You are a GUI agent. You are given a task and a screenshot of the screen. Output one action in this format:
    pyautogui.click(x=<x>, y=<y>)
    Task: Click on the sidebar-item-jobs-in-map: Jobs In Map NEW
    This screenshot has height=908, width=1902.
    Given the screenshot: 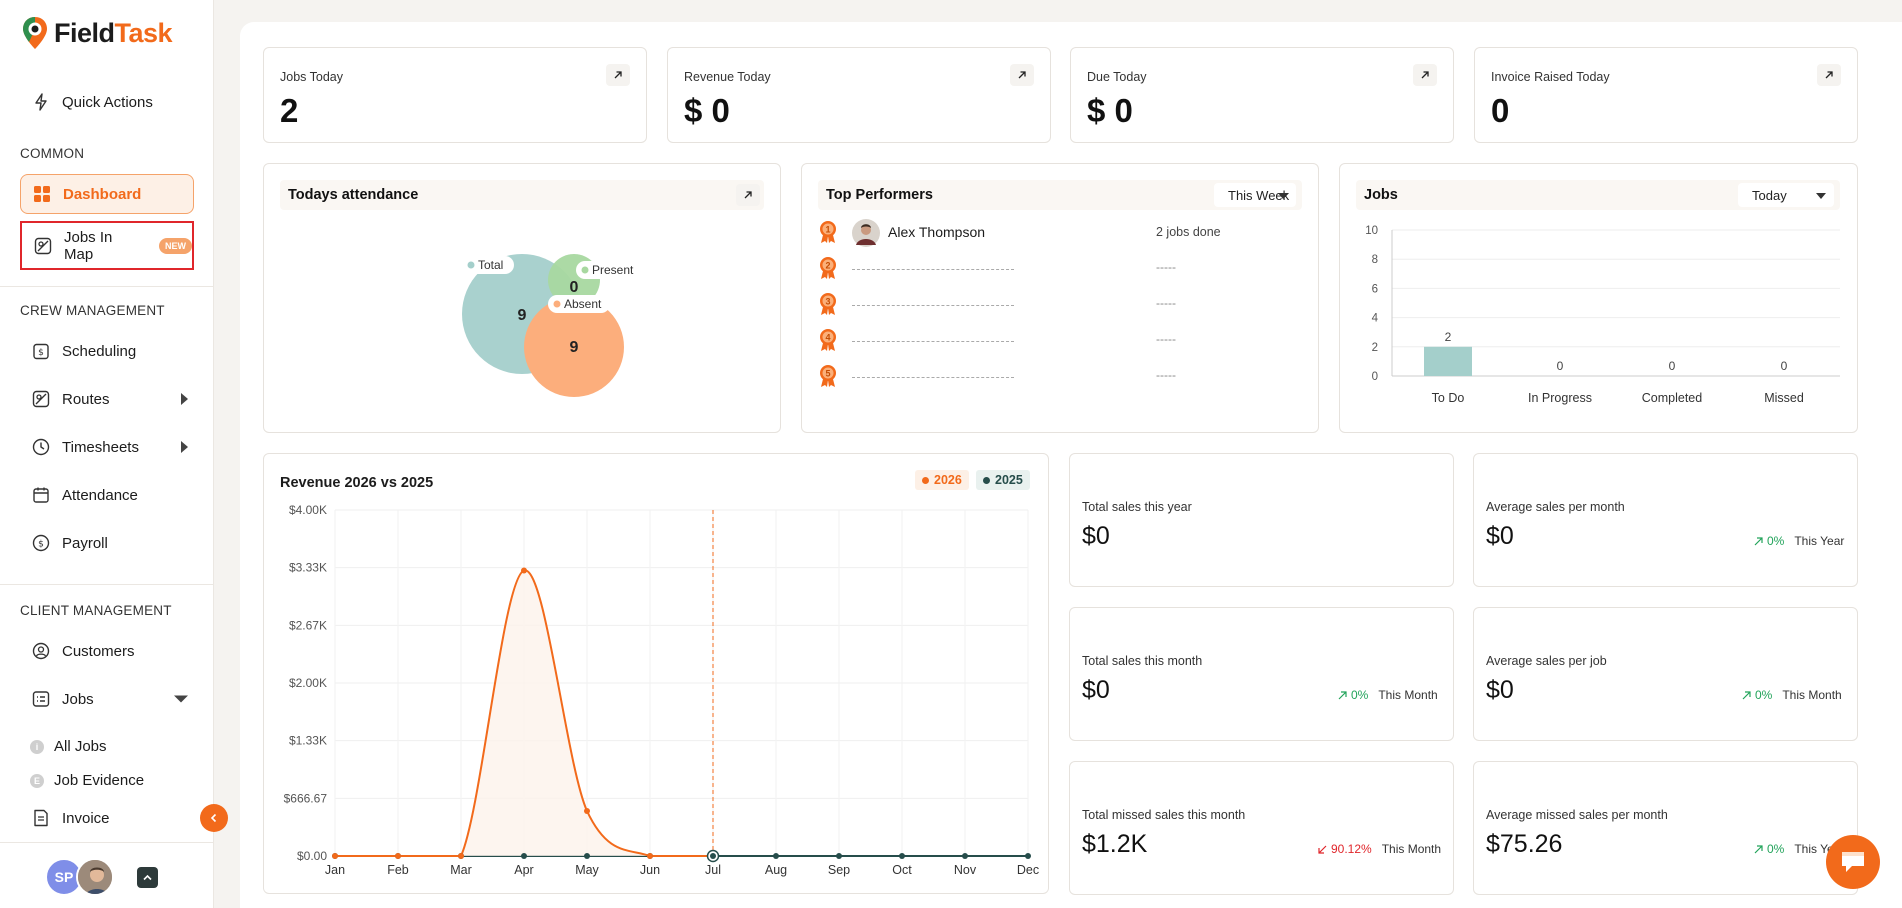 What is the action you would take?
    pyautogui.click(x=107, y=245)
    